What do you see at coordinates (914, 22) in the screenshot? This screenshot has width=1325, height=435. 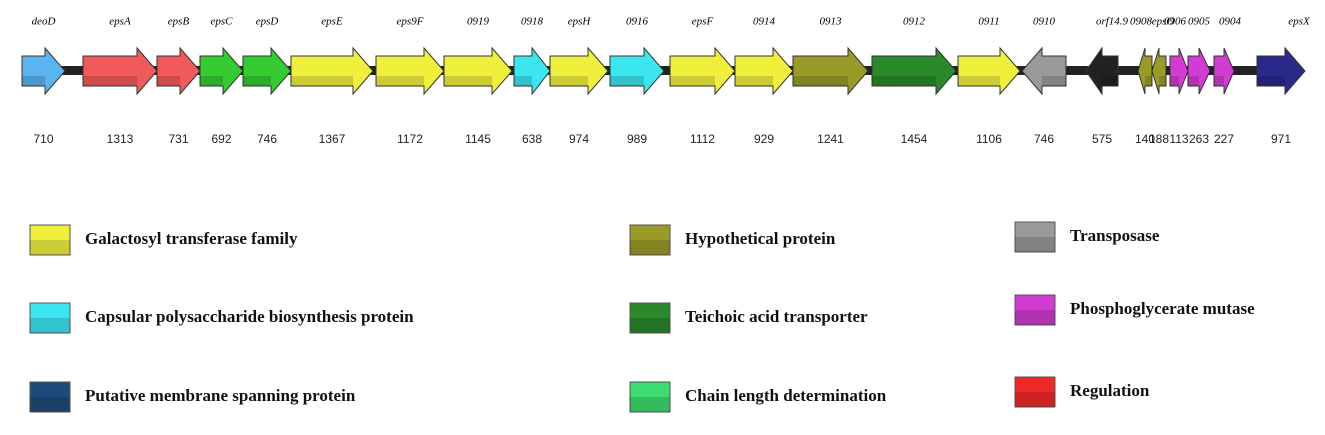 I see `gene-label: 0912` at bounding box center [914, 22].